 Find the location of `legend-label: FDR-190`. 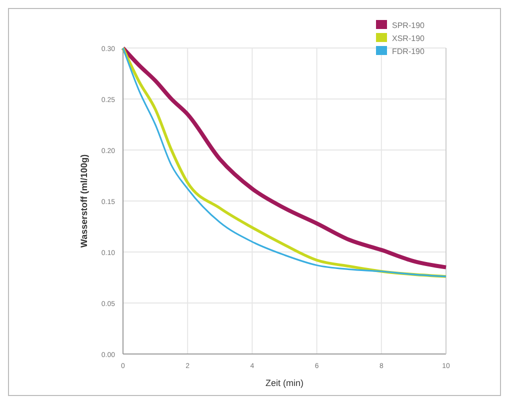

legend-label: FDR-190 is located at coordinates (409, 51).